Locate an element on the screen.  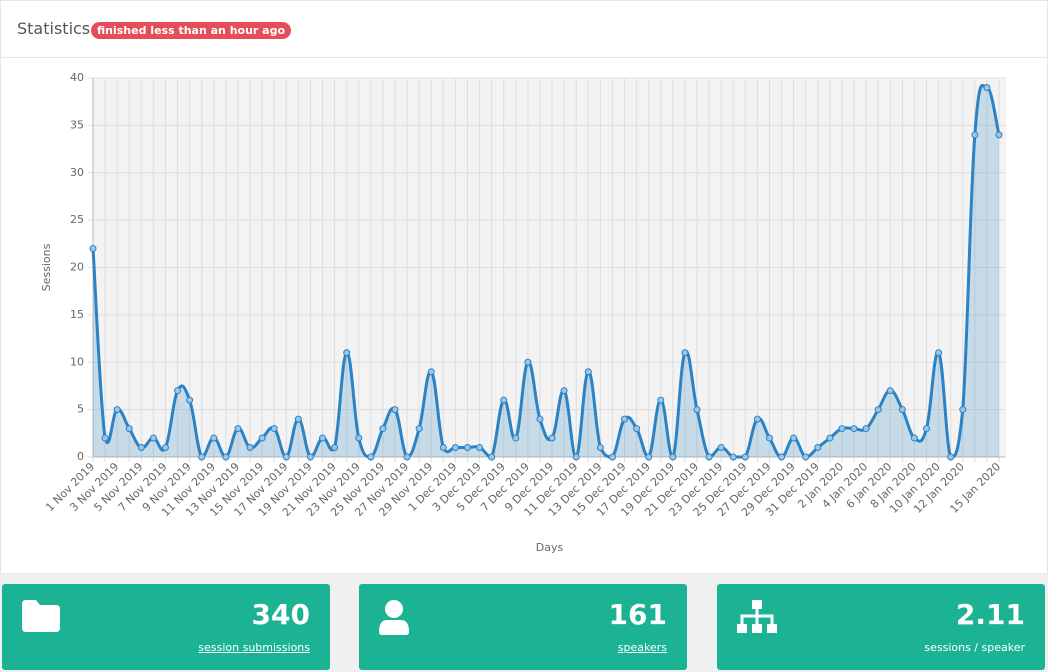
stat-value: 161 is located at coordinates (637, 614).